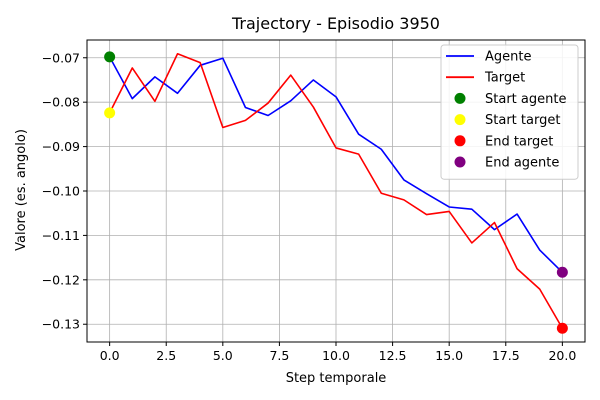  What do you see at coordinates (562, 272) in the screenshot?
I see `marker-end-agente` at bounding box center [562, 272].